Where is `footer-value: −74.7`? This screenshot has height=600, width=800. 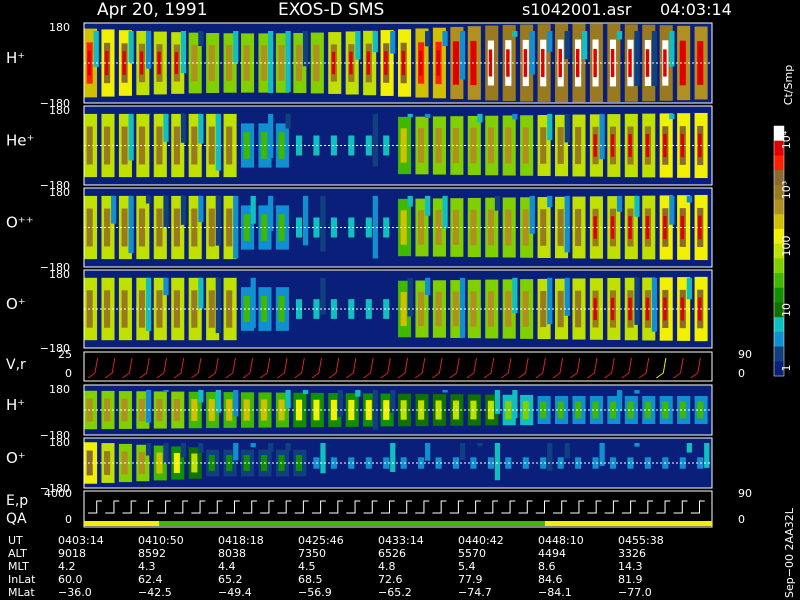 footer-value: −74.7 is located at coordinates (475, 592).